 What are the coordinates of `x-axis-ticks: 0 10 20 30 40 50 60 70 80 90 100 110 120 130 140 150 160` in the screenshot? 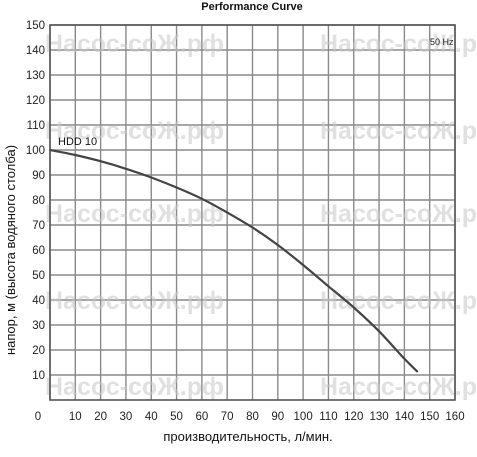 It's located at (250, 417).